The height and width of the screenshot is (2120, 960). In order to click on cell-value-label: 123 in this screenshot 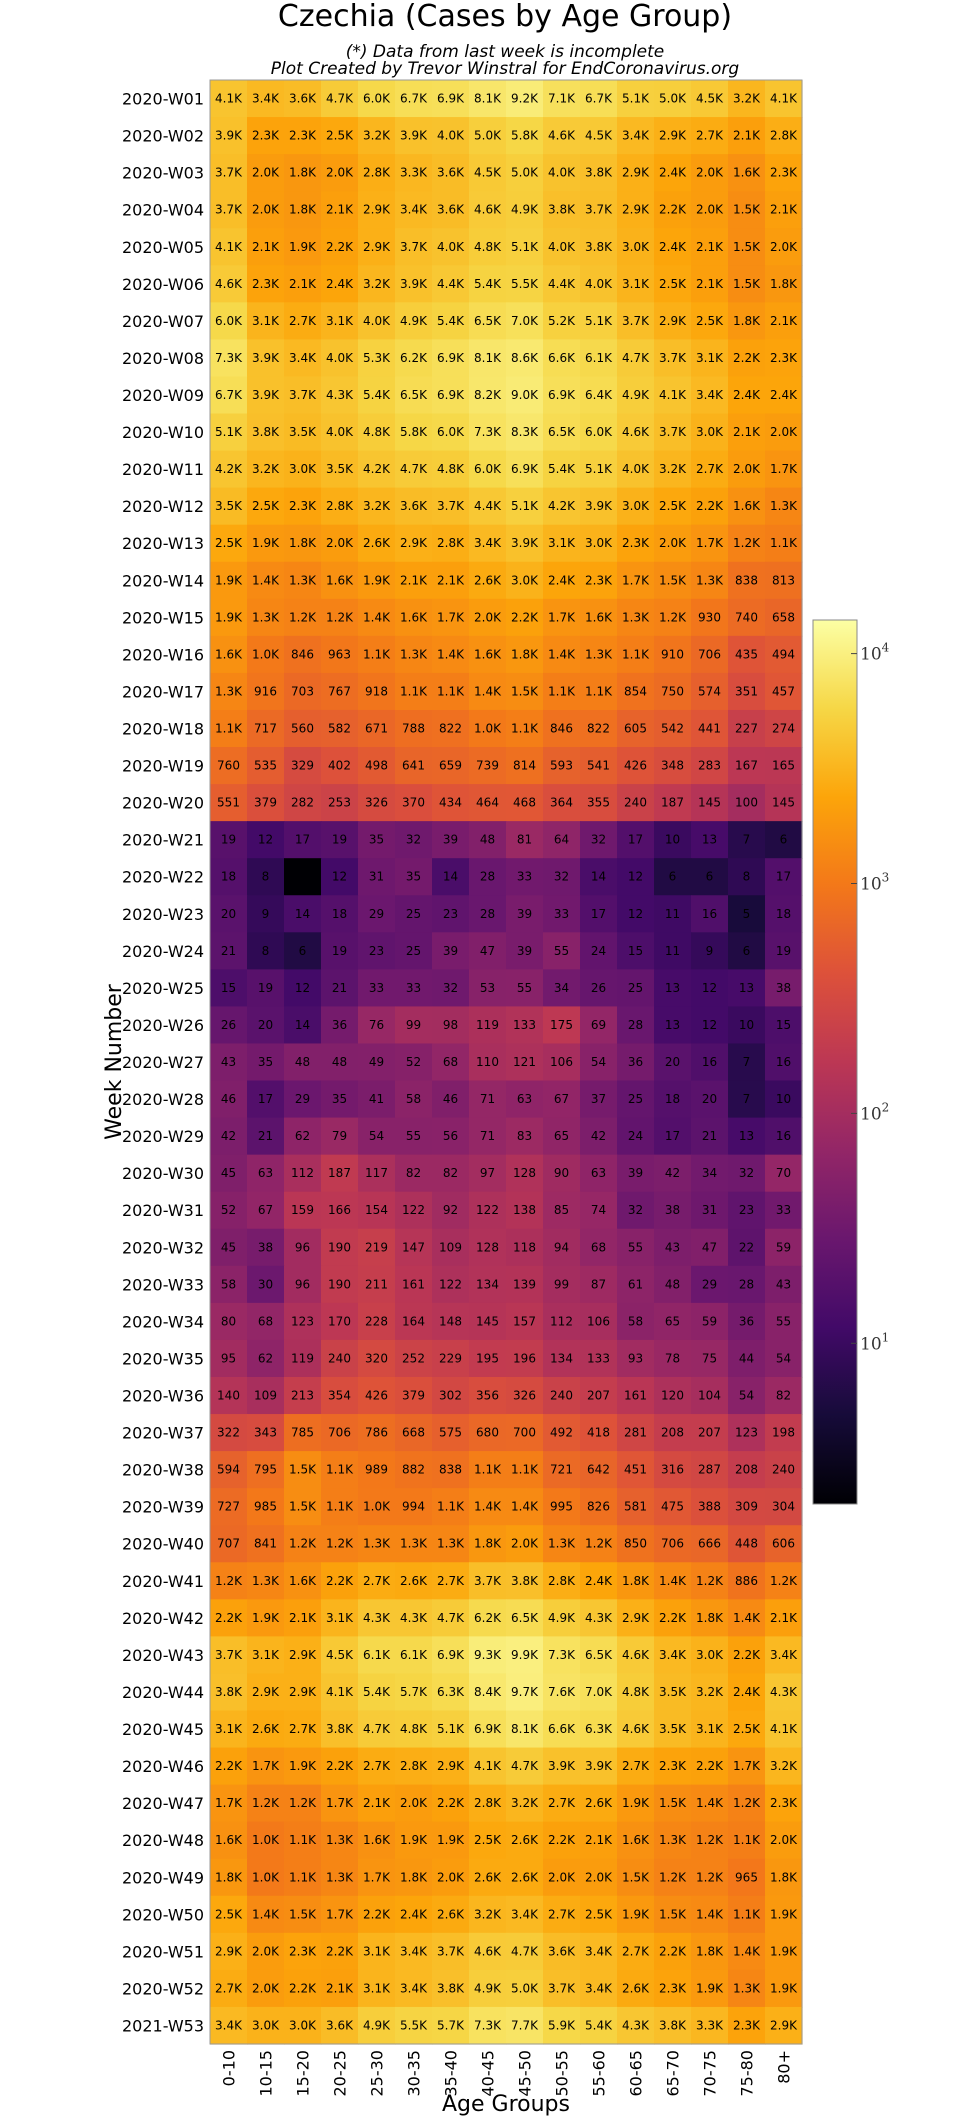, I will do `click(302, 1321)`.